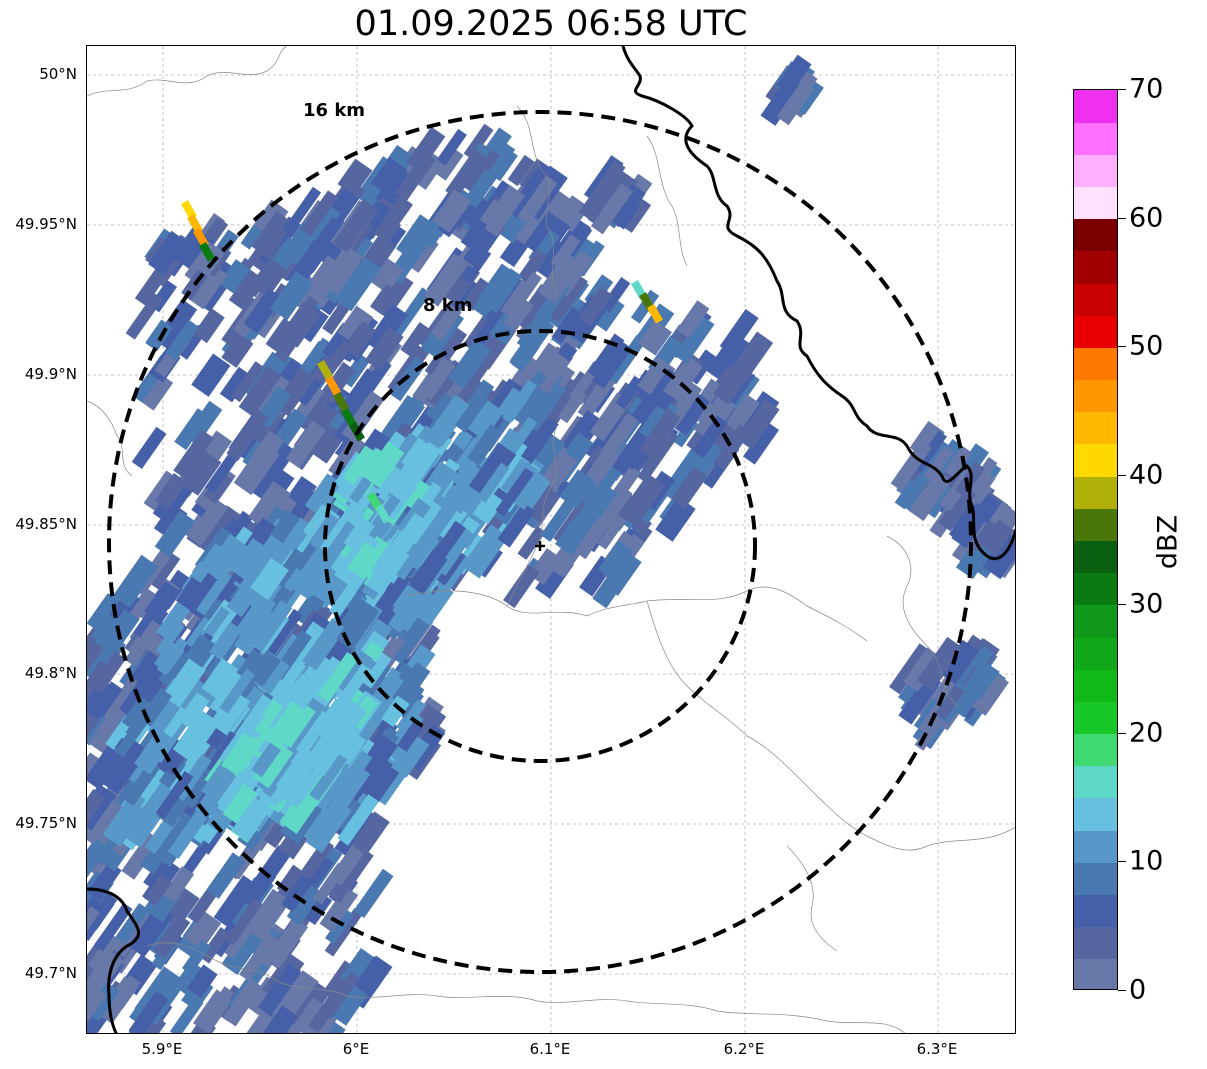  Describe the element at coordinates (46, 524) in the screenshot. I see `lat-tick-49-85: 49.85°N` at that location.